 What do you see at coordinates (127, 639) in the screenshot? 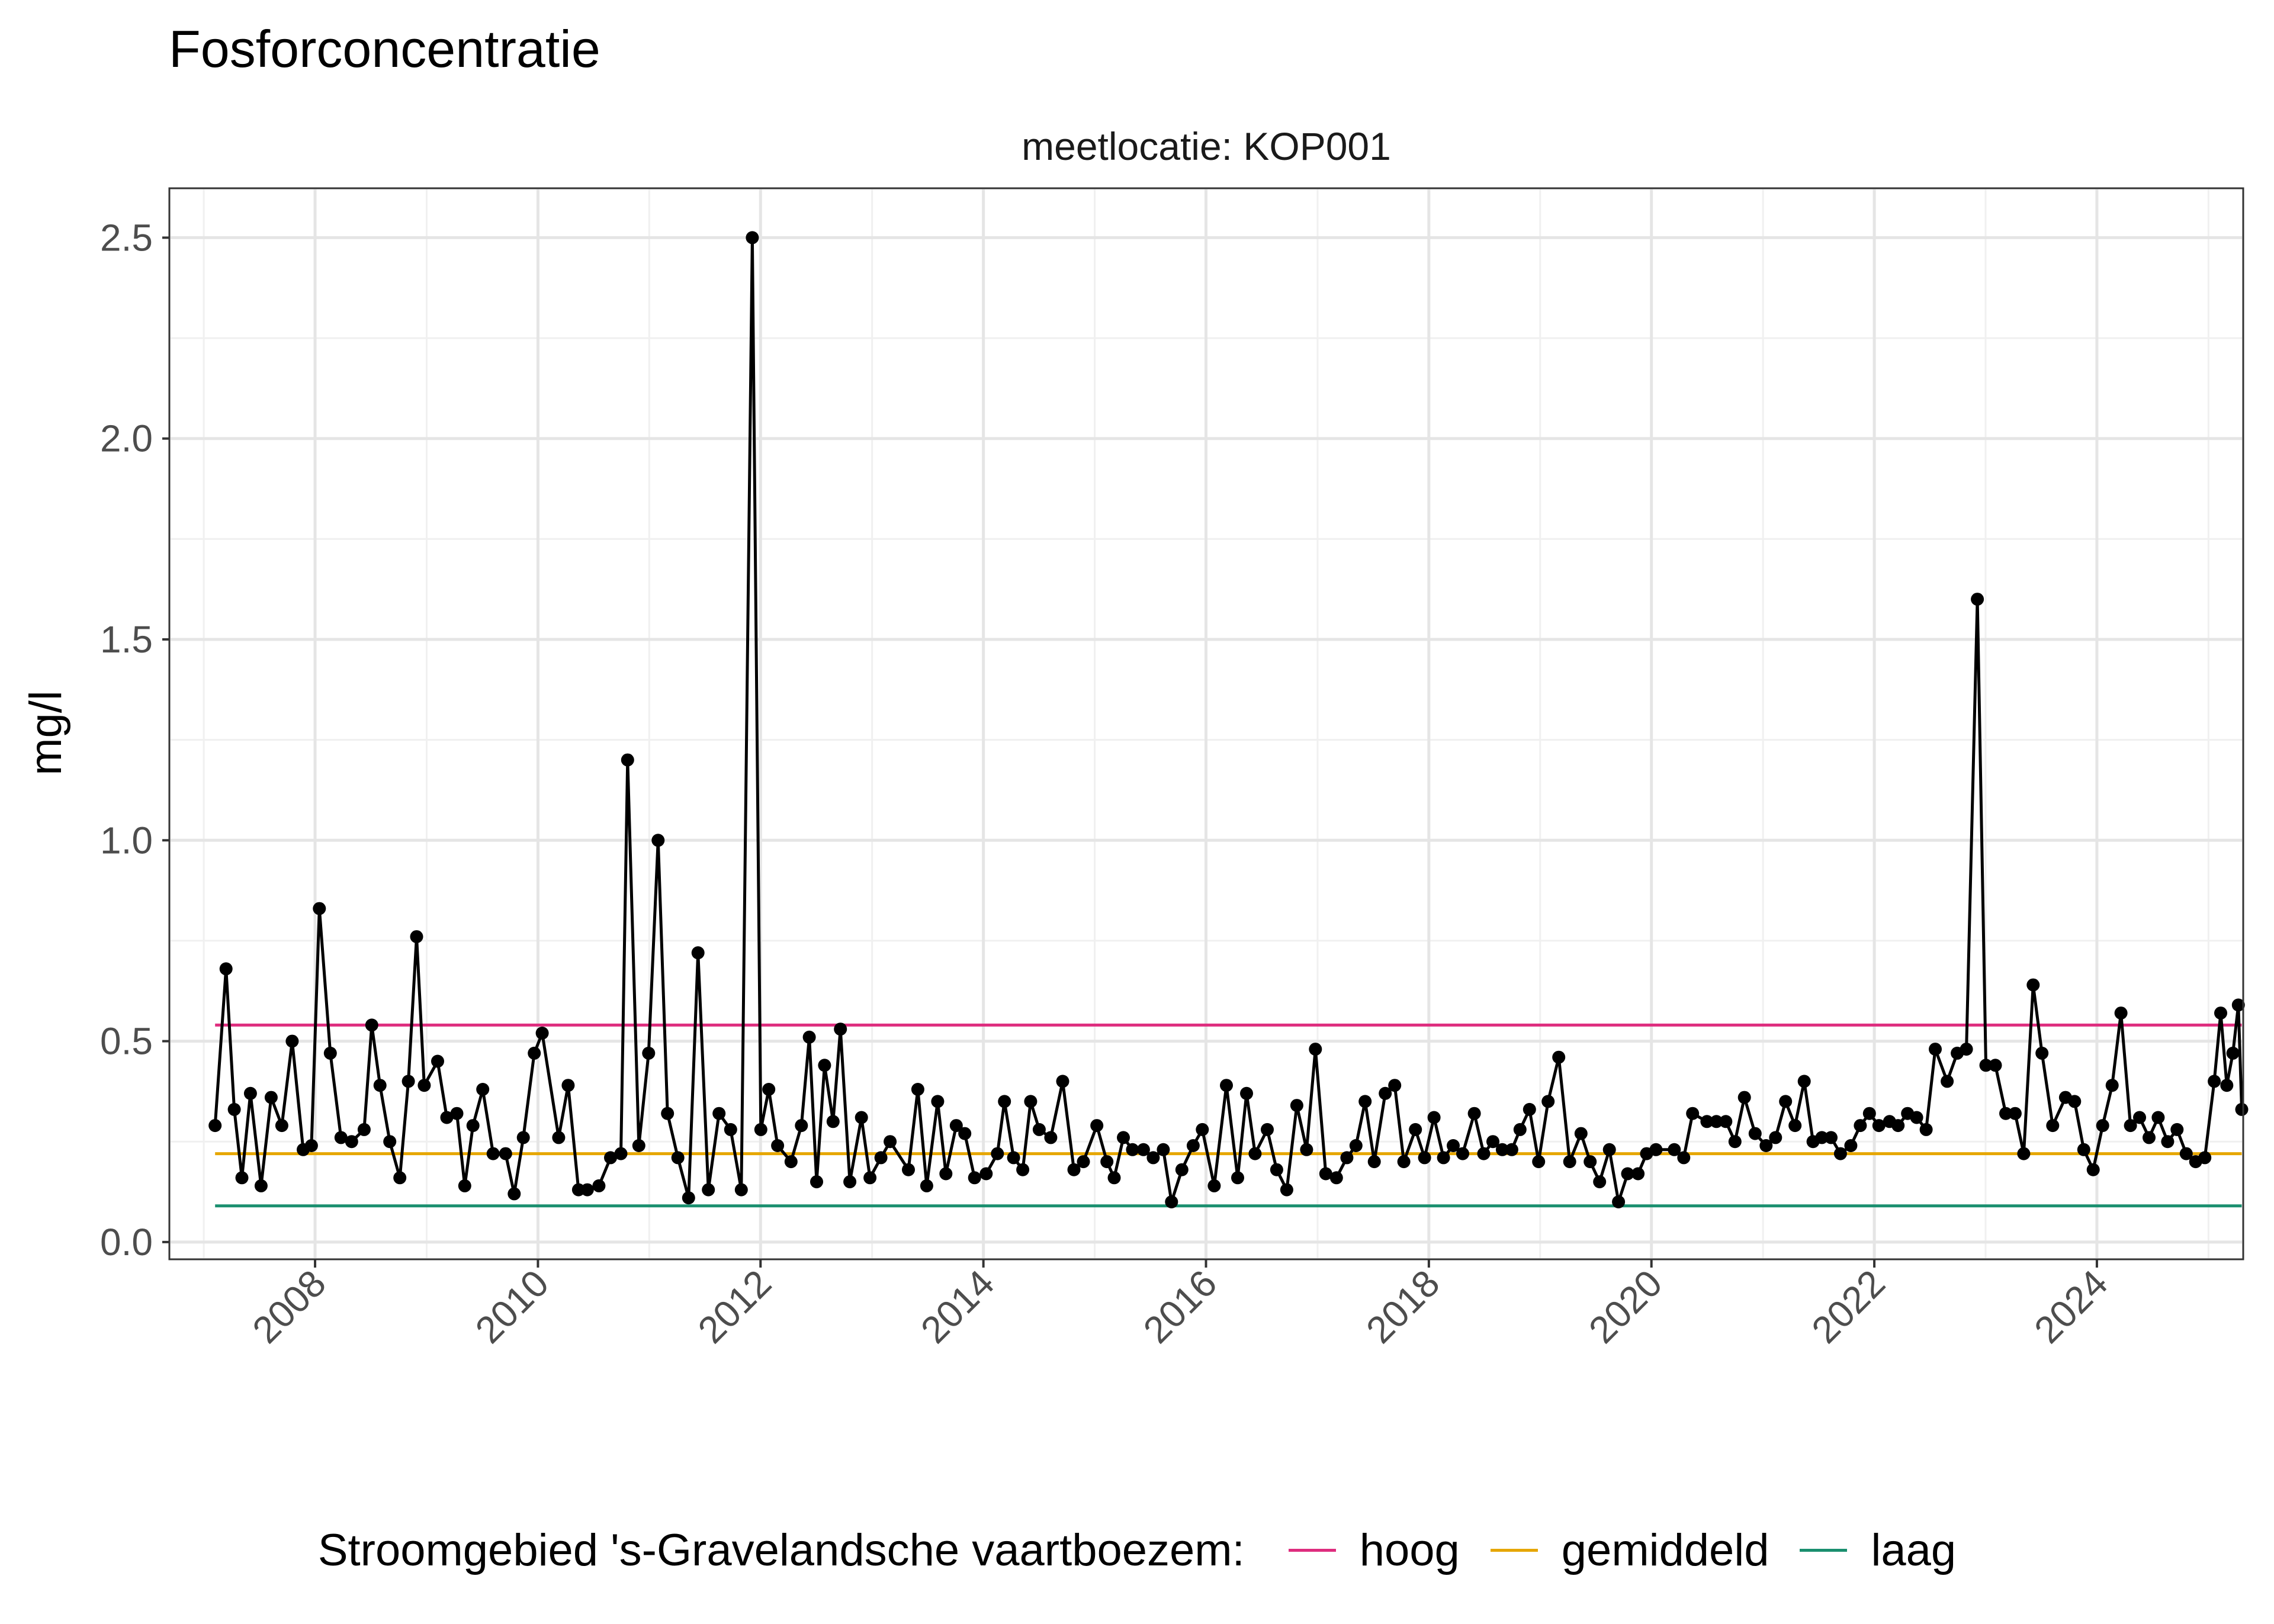
I see `y-tick-label: 1.5` at bounding box center [127, 639].